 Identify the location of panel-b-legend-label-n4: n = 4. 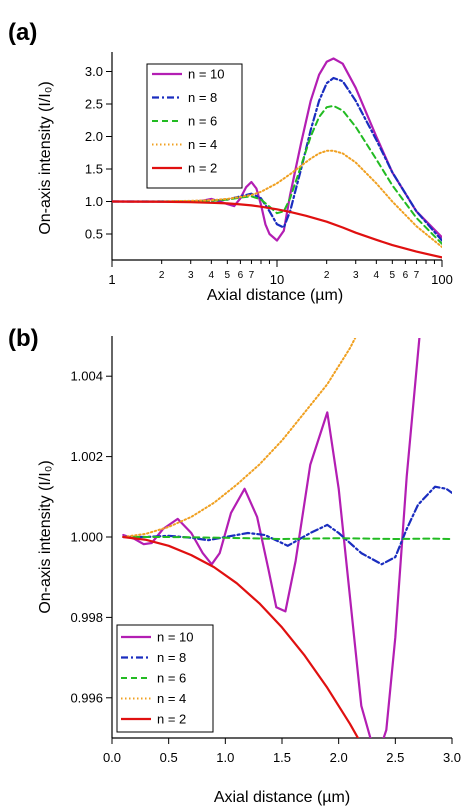
(171, 698).